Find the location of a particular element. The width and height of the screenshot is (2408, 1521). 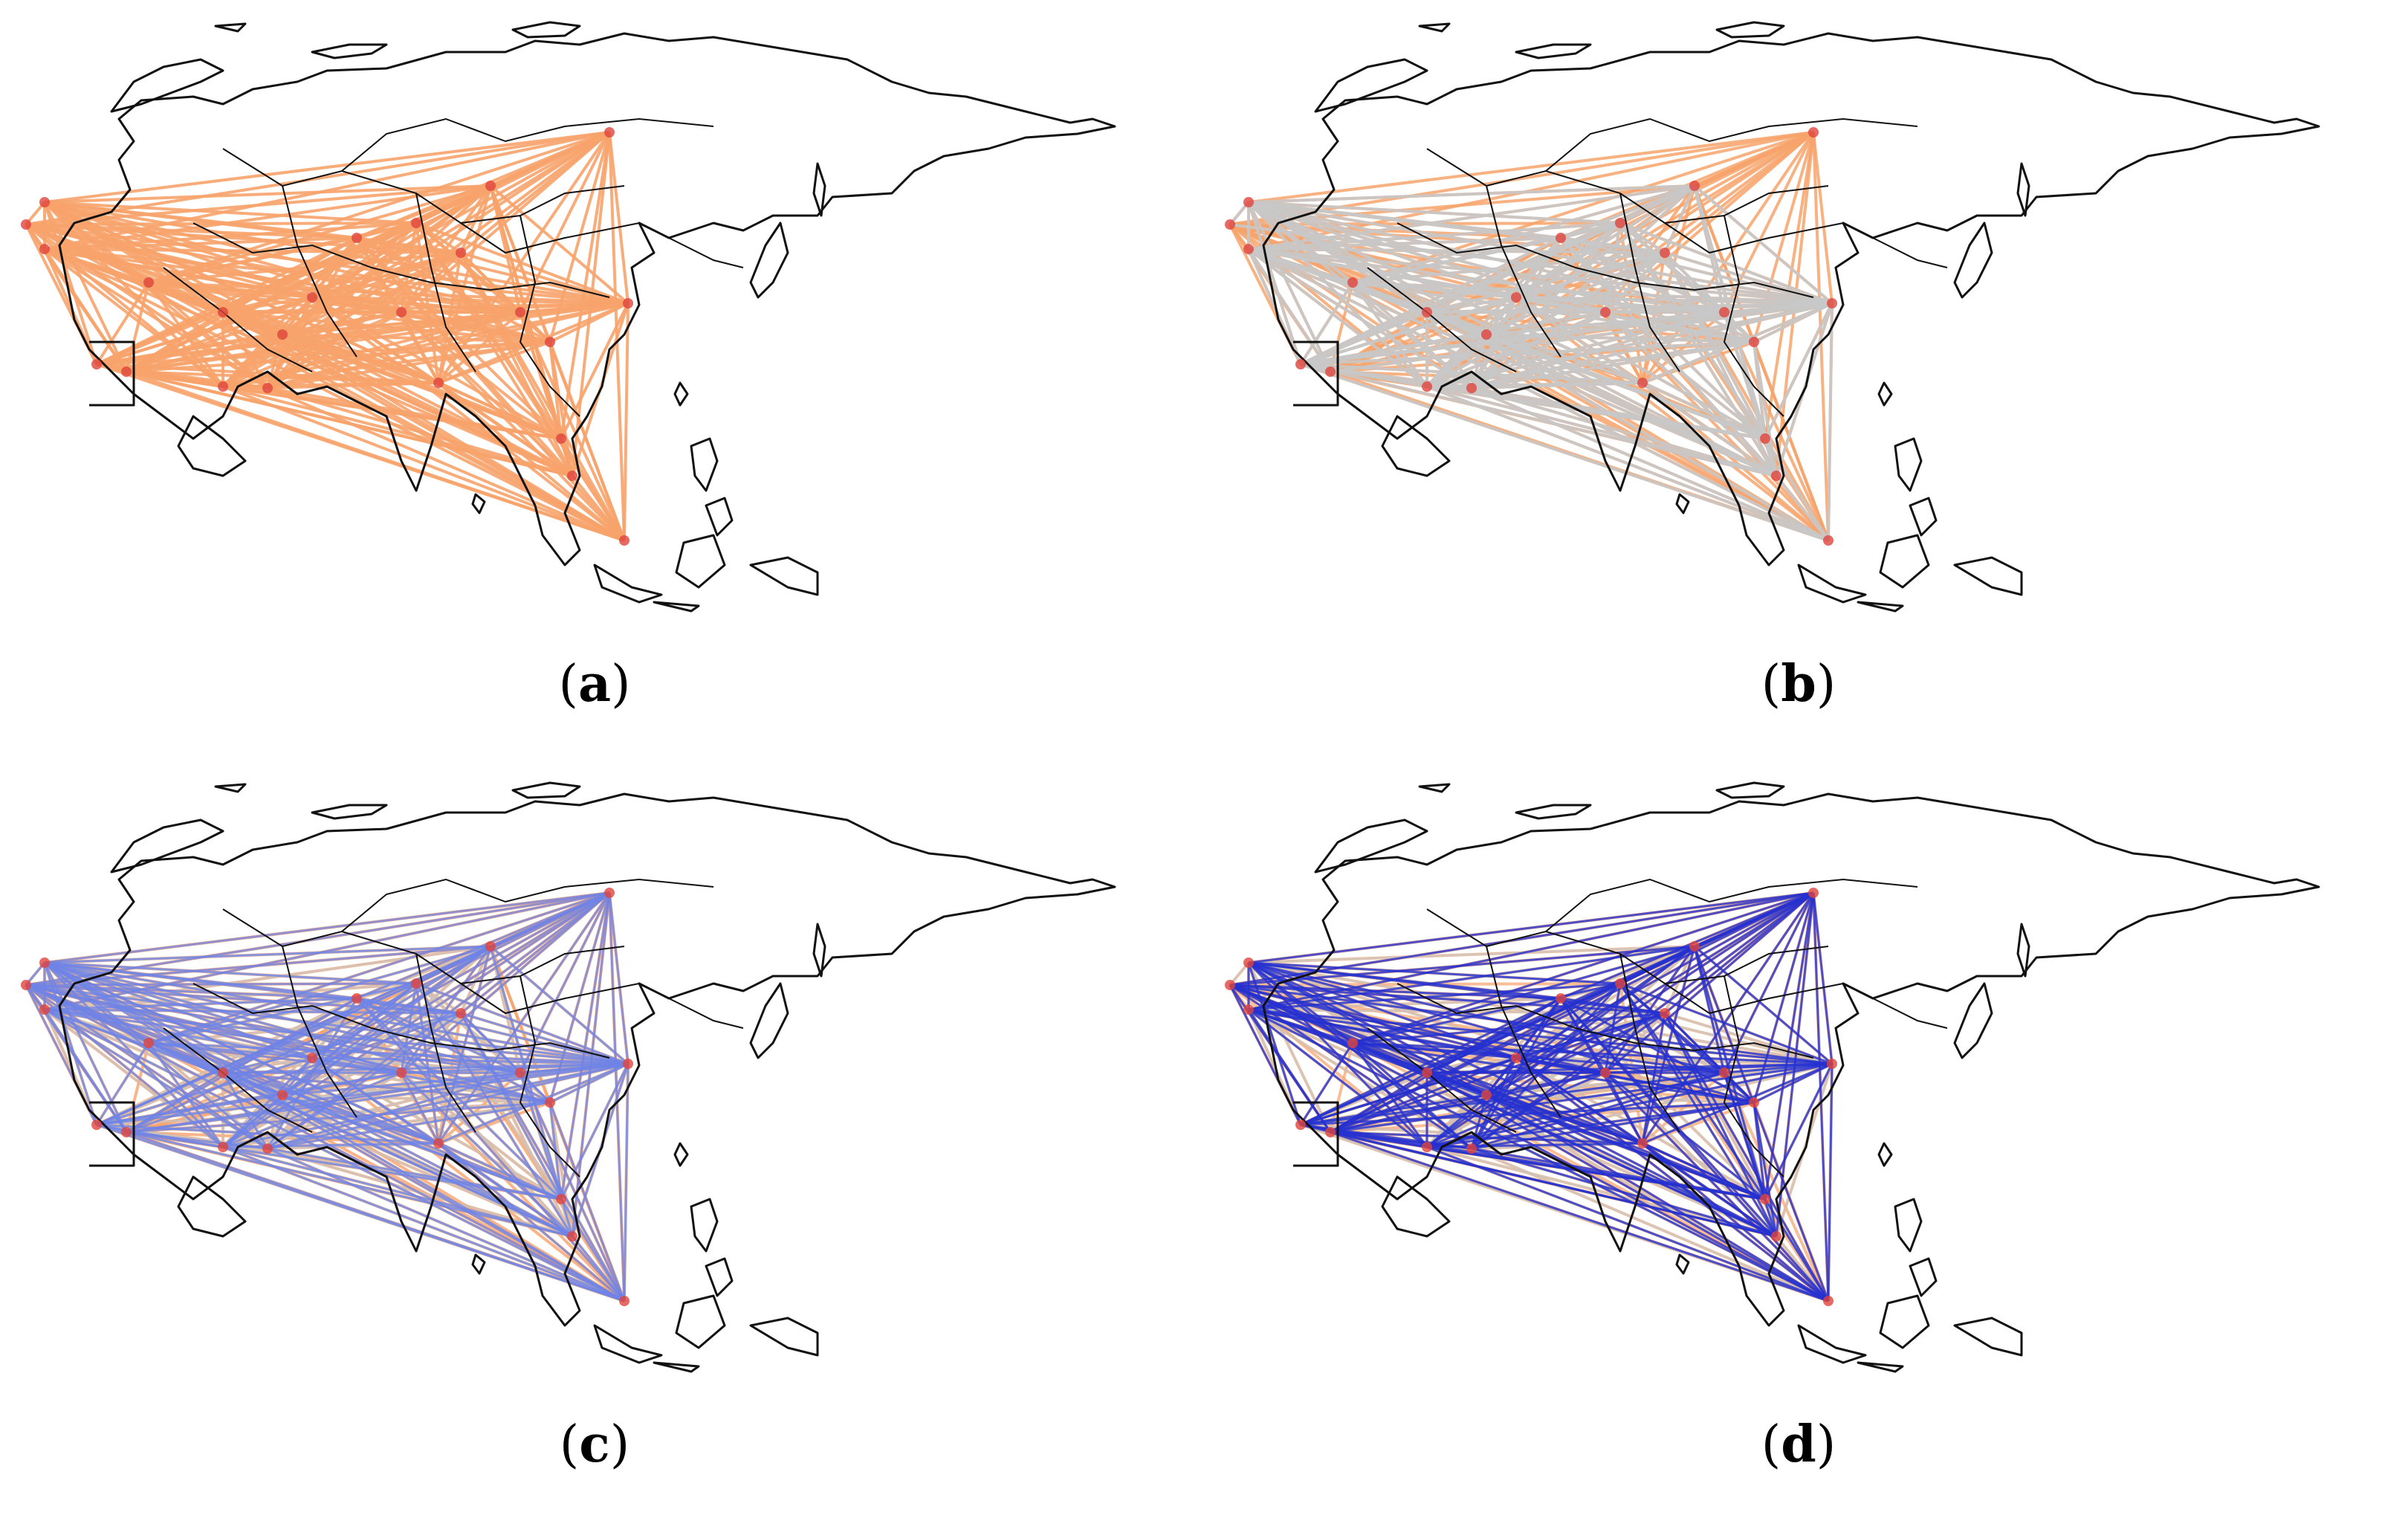

node-layer is located at coordinates (327, 1097).